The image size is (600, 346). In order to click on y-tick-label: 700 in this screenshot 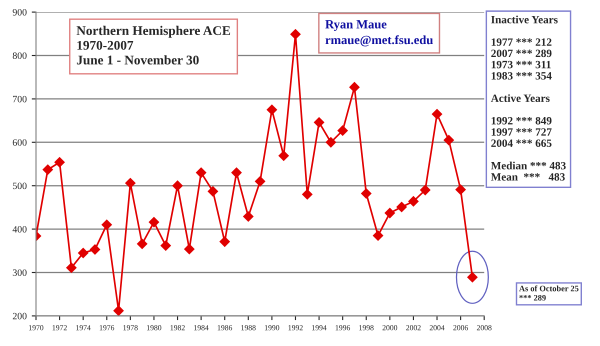, I will do `click(20, 99)`.